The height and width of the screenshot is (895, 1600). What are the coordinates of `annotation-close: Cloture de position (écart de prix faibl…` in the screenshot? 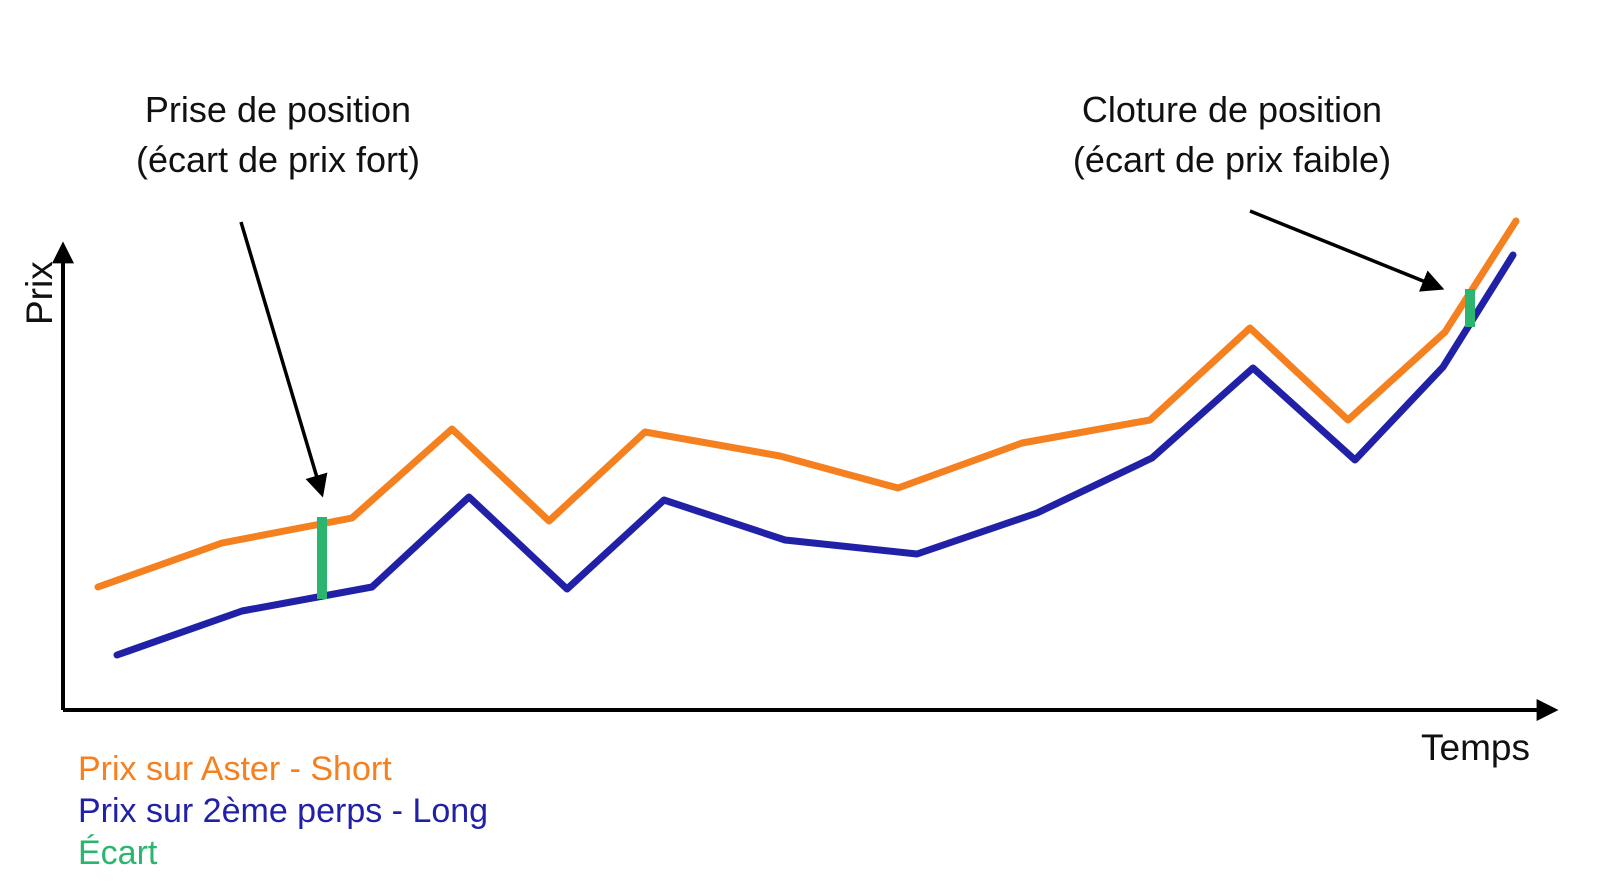 It's located at (1232, 135).